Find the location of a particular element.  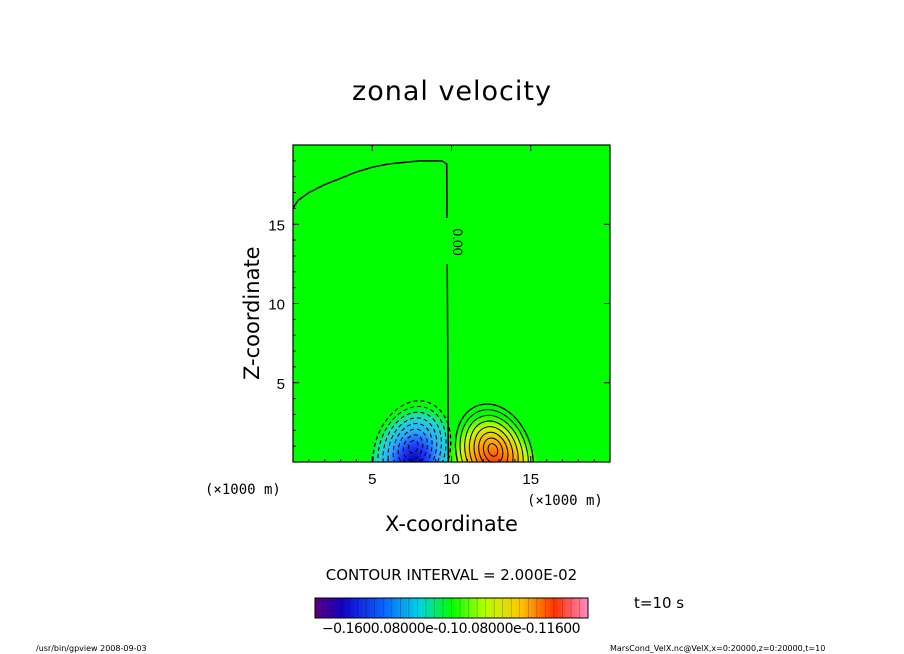

x-tick-label: 10 is located at coordinates (451, 479).